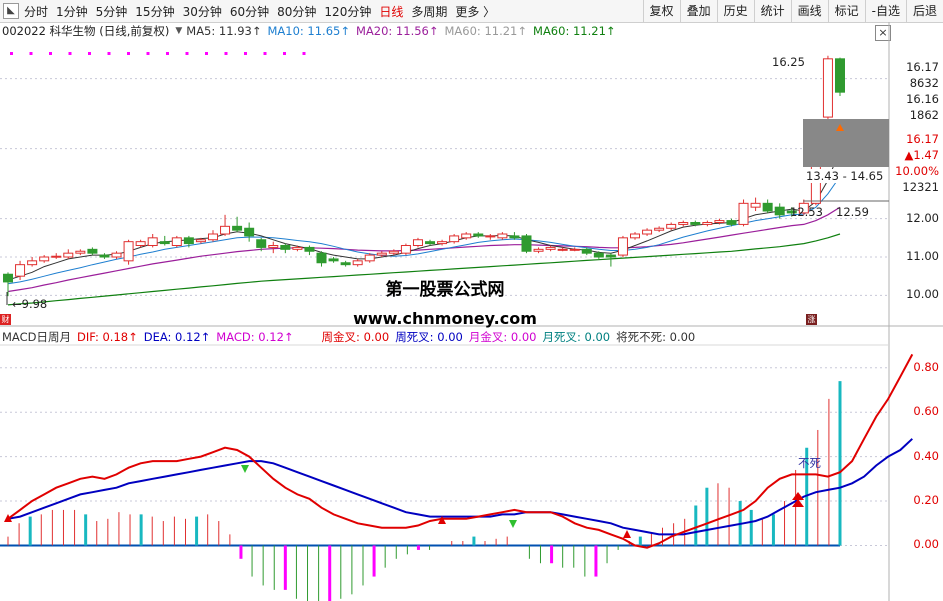  I want to click on price-readout-7: 12321, so click(920, 187).